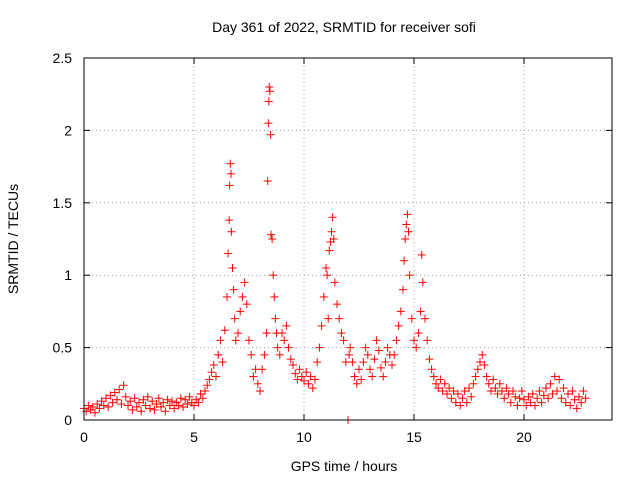 The width and height of the screenshot is (640, 480). I want to click on x-tick-label: 0, so click(84, 437).